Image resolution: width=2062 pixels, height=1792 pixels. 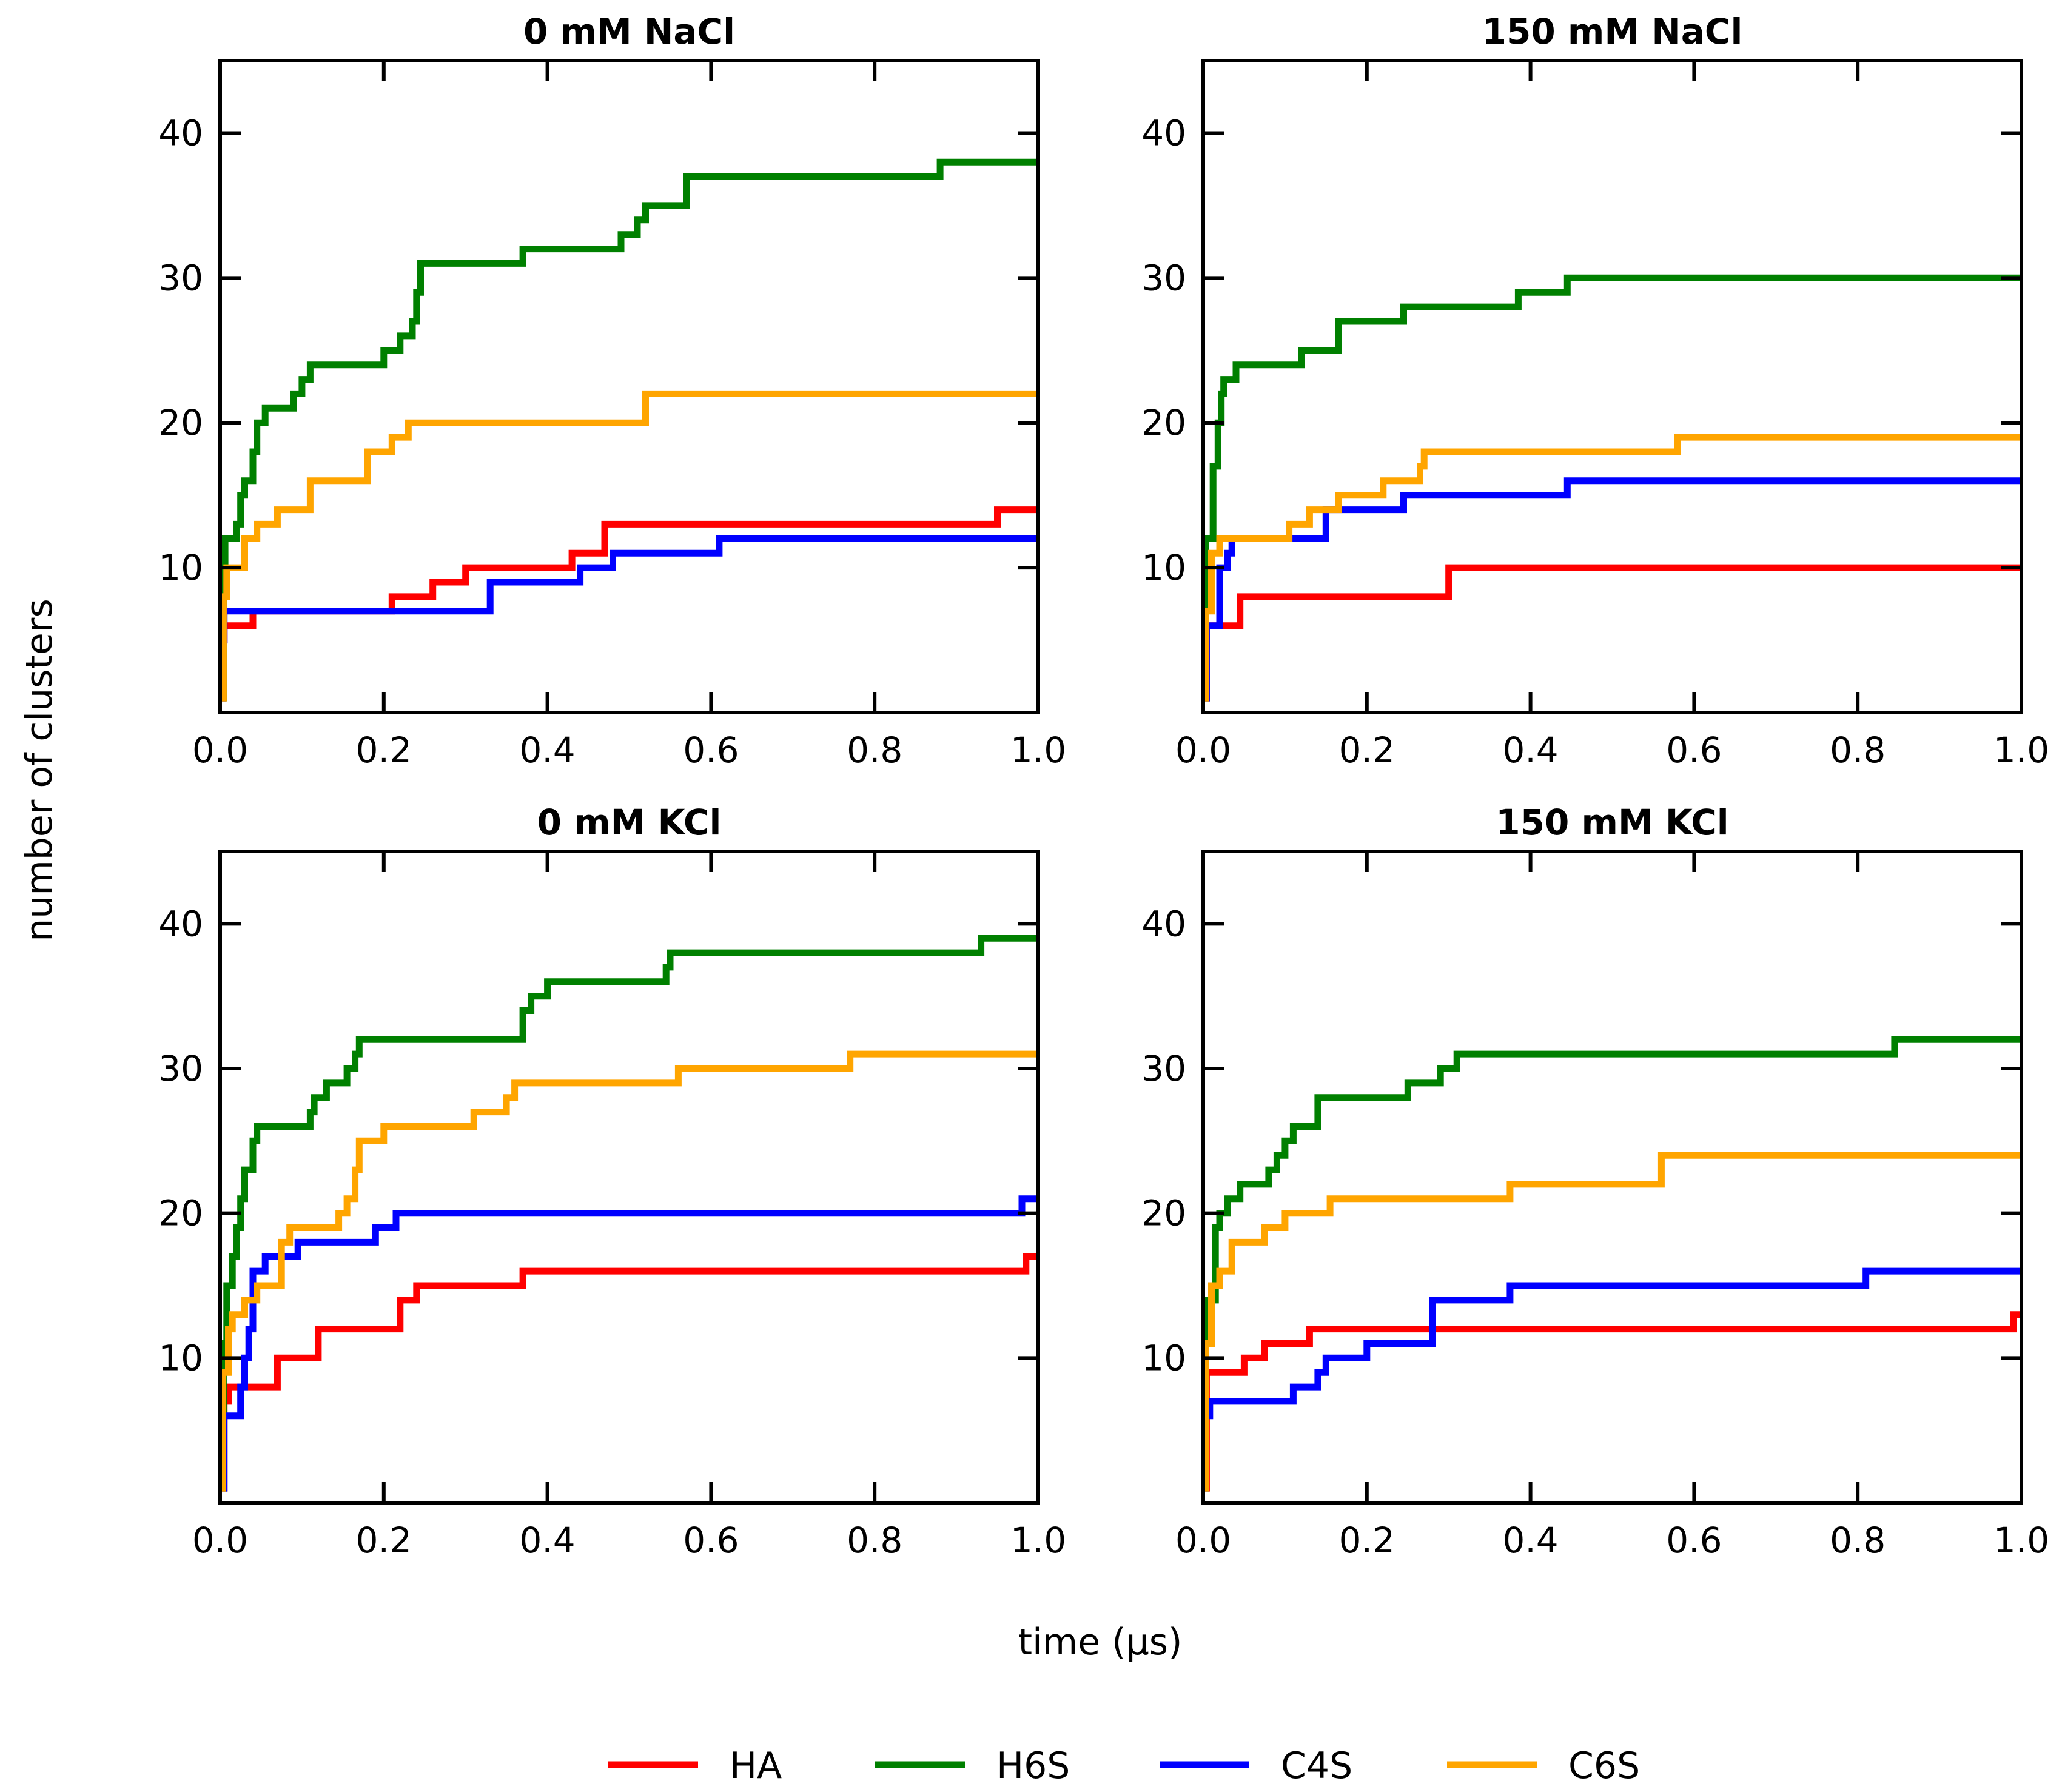 I want to click on legend-label-ha: HA, so click(x=756, y=1766).